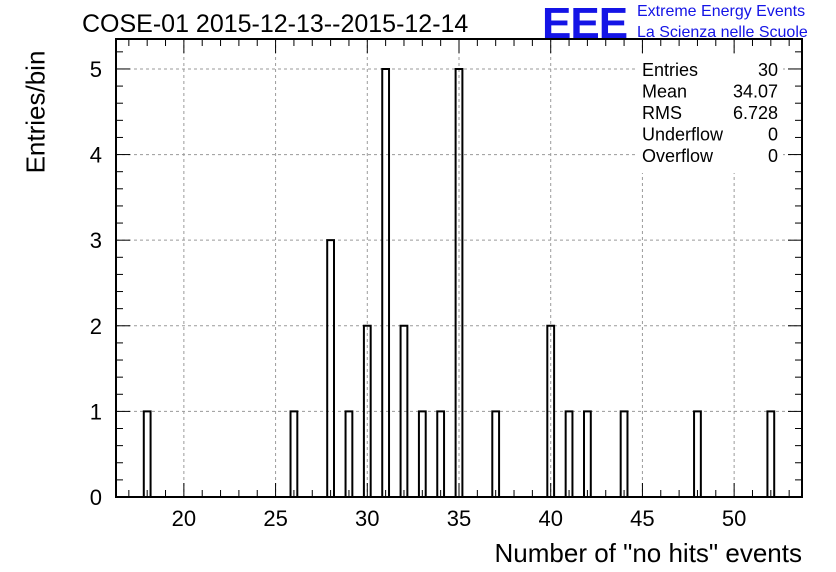 The image size is (836, 572). What do you see at coordinates (642, 518) in the screenshot?
I see `x-tick-label: 45` at bounding box center [642, 518].